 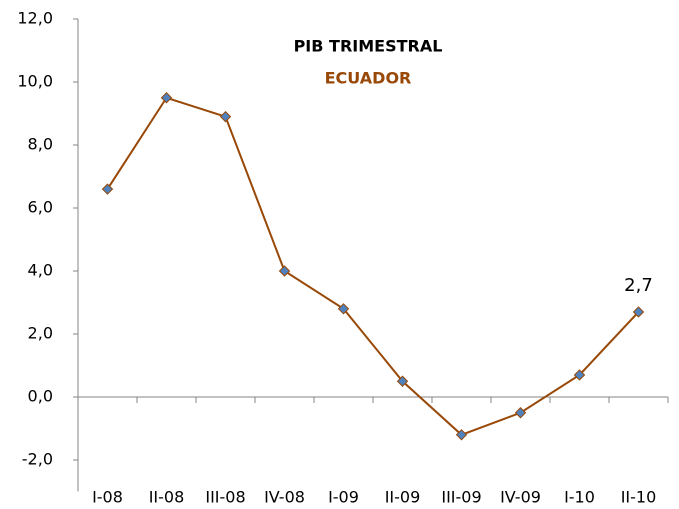 I want to click on x-tick-label: II-08, so click(x=167, y=497).